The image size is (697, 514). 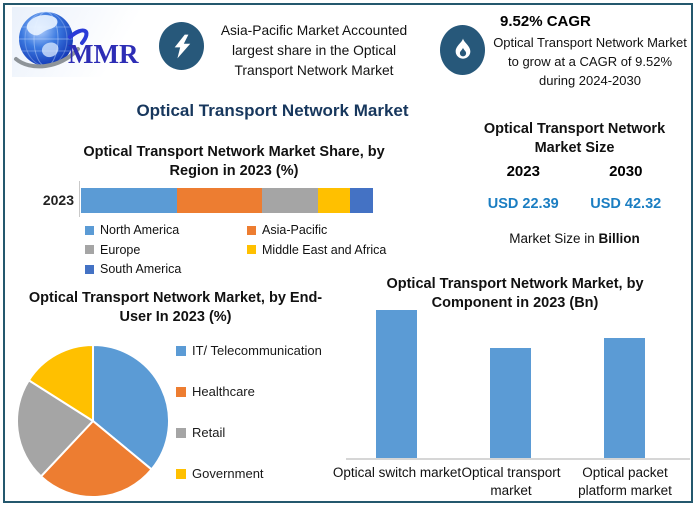 What do you see at coordinates (626, 171) in the screenshot?
I see `year-2030: 2030` at bounding box center [626, 171].